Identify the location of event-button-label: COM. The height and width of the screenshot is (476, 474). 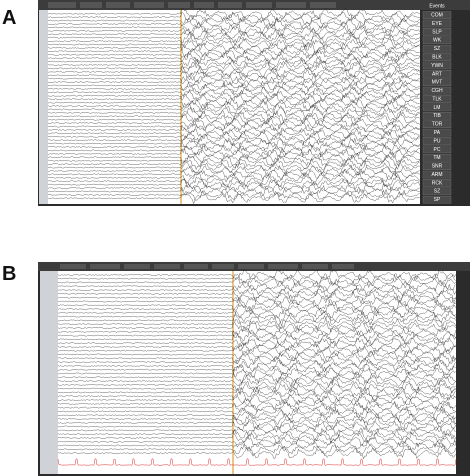
(437, 16).